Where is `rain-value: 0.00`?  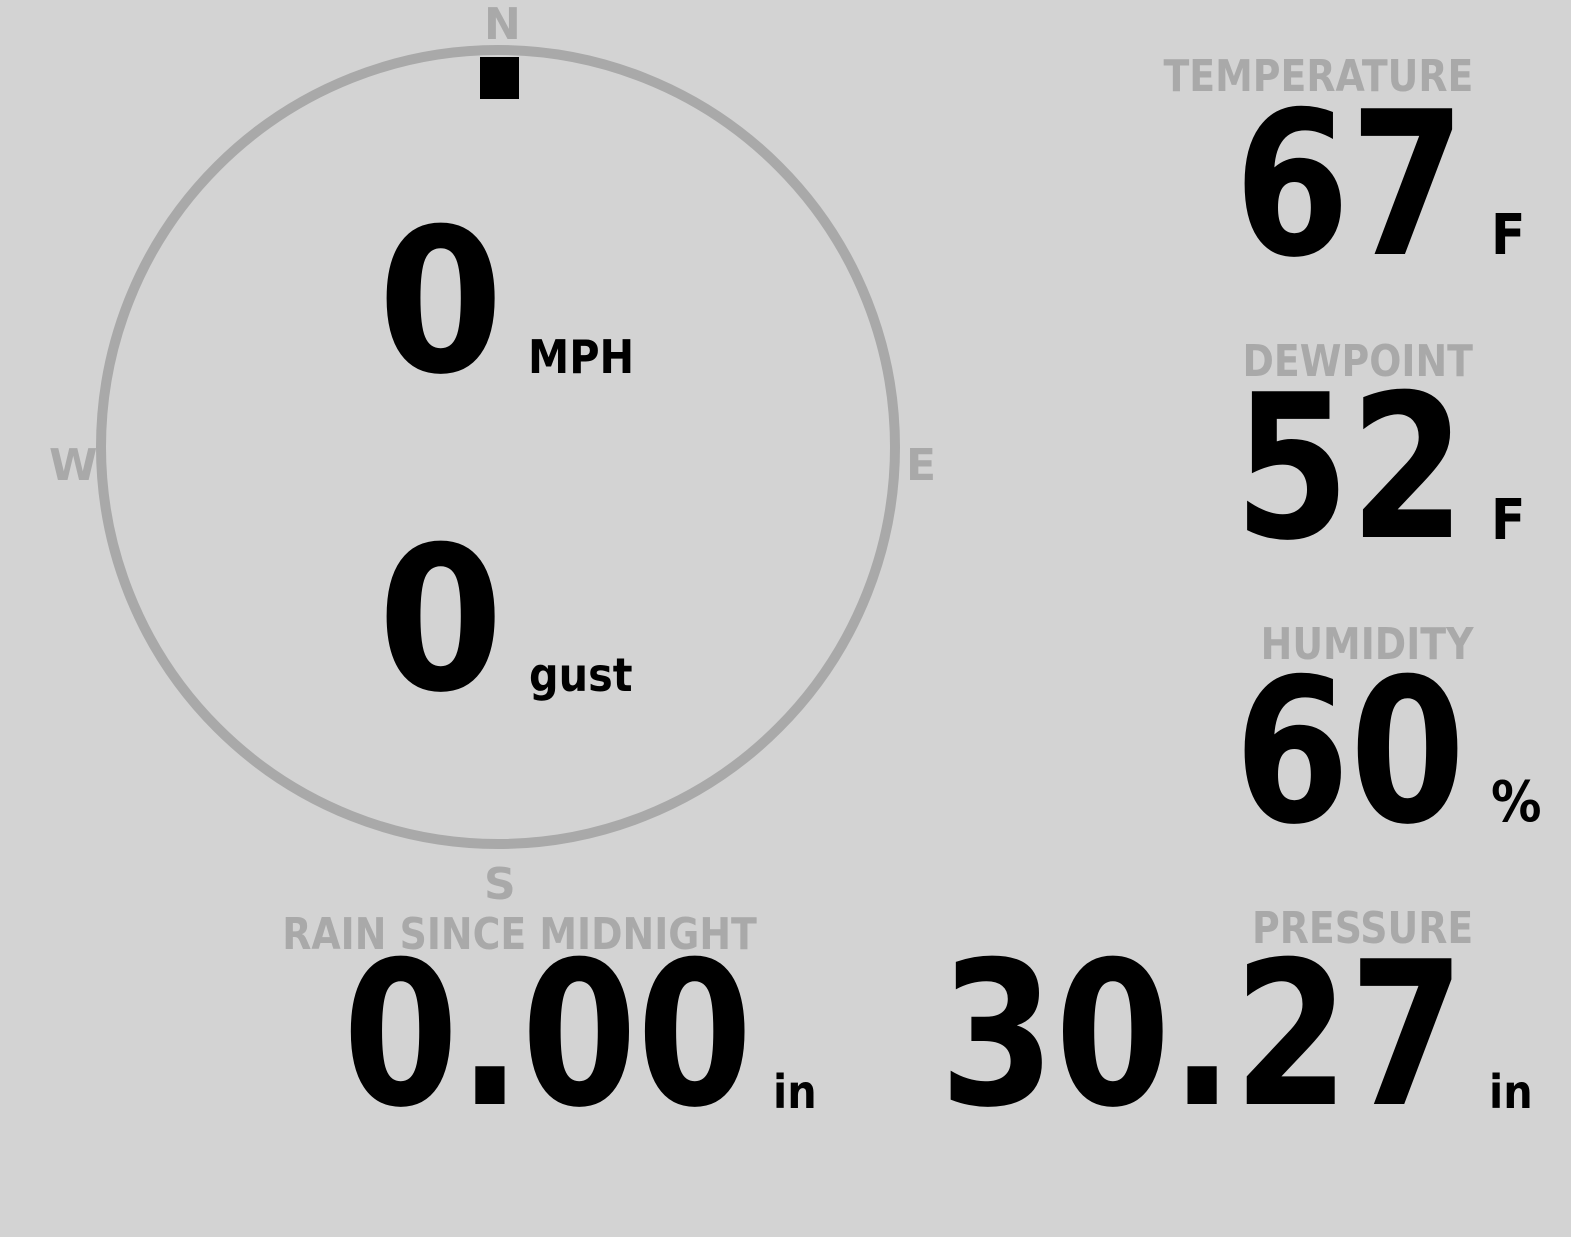
rain-value: 0.00 is located at coordinates (547, 1035).